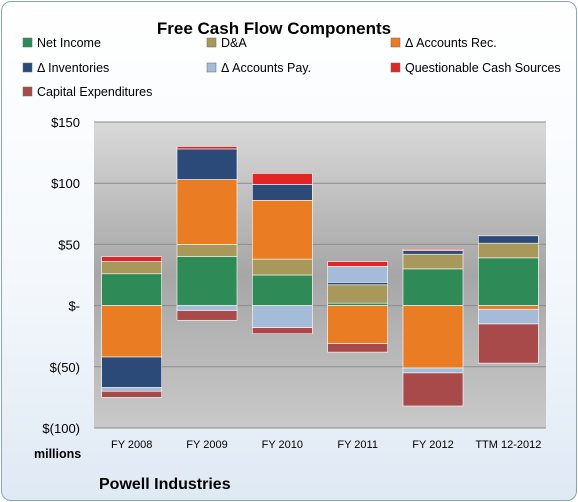 The image size is (578, 502). I want to click on legend-label-2: Δ Accounts Rec., so click(451, 43).